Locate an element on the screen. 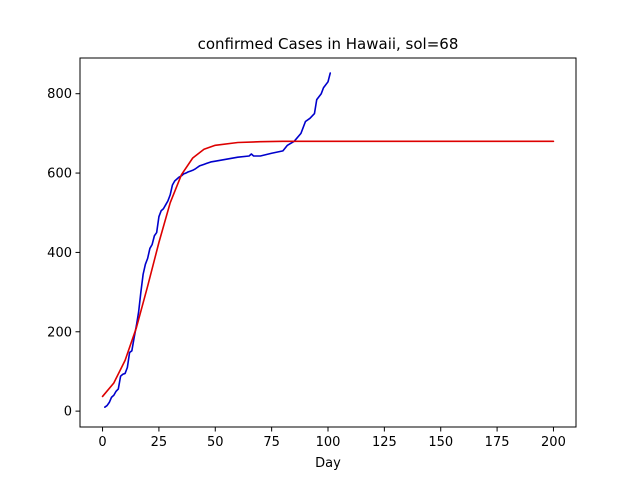 This screenshot has height=480, width=640. y-tick-label: 0 is located at coordinates (68, 412).